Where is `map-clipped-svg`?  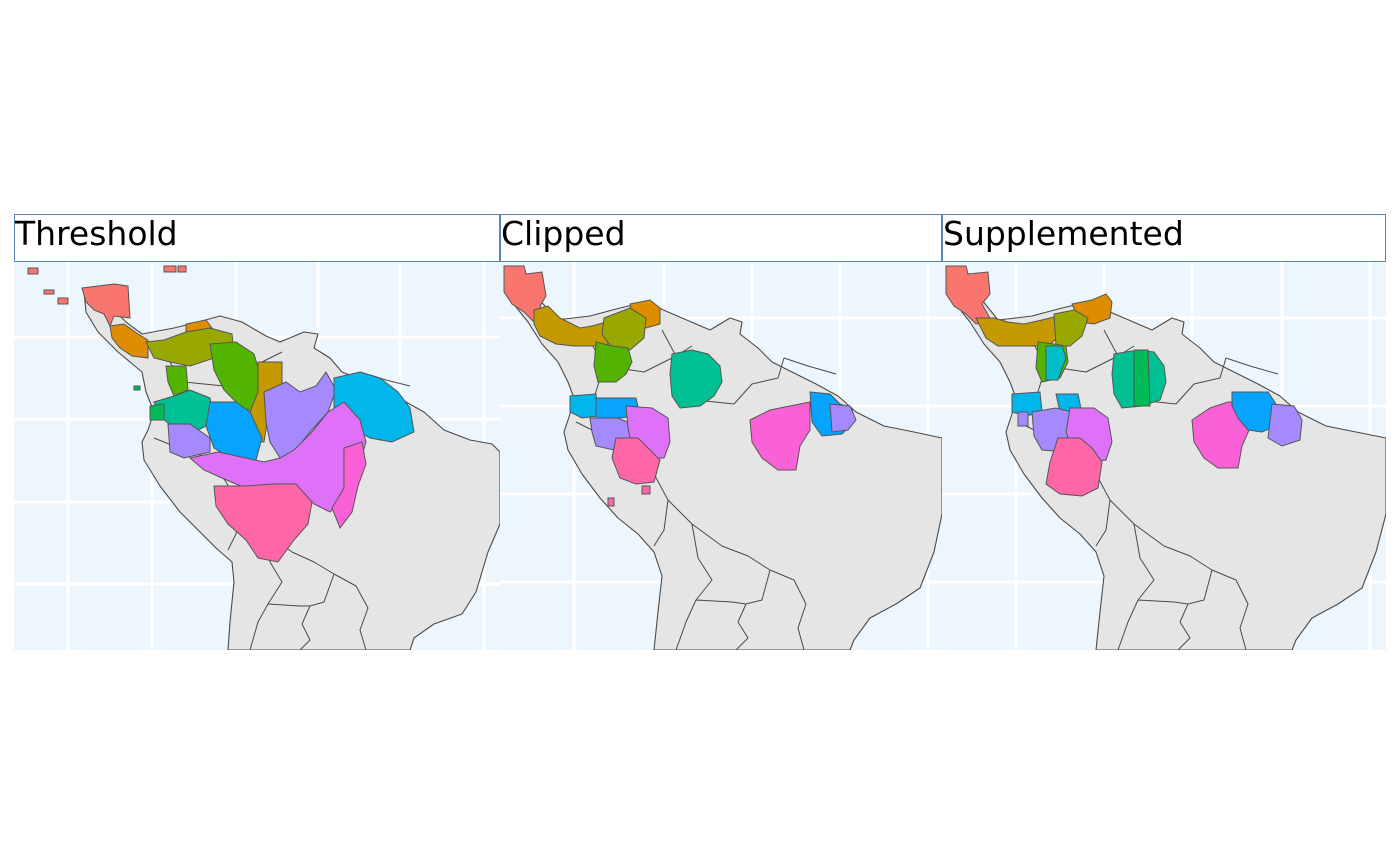
map-clipped-svg is located at coordinates (721, 456).